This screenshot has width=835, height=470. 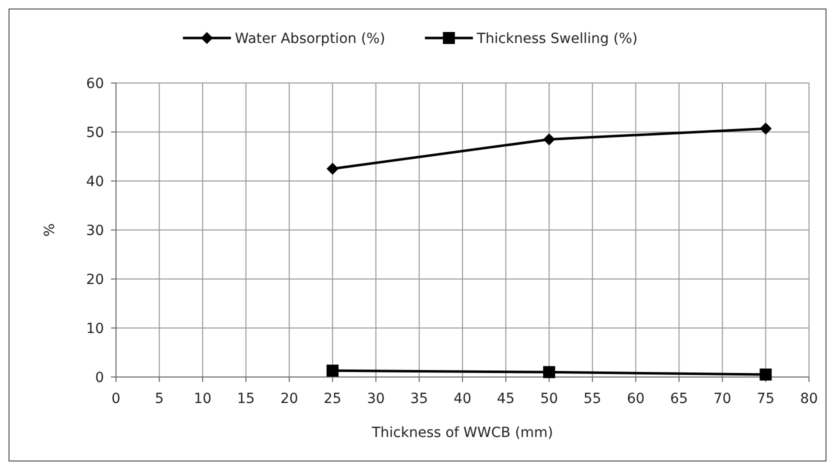 I want to click on y-tick-label: 30, so click(x=95, y=231).